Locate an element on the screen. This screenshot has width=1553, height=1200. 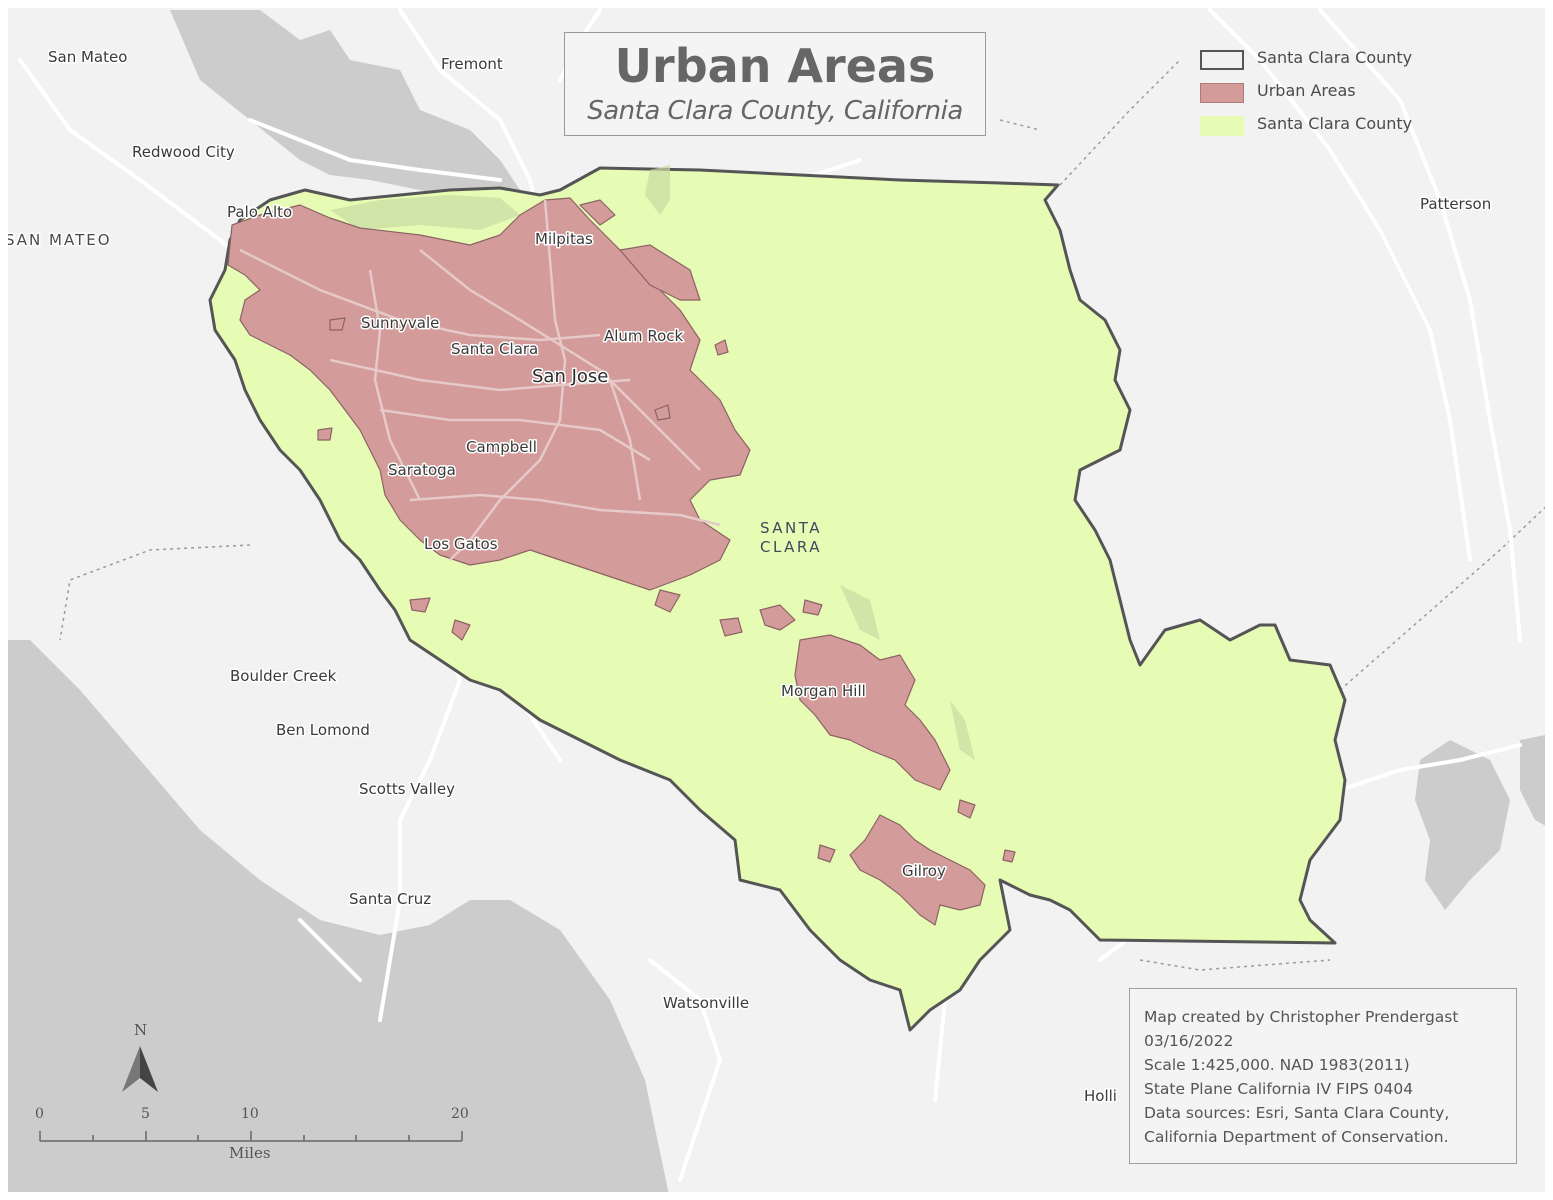
urban-roads is located at coordinates (480, 380).